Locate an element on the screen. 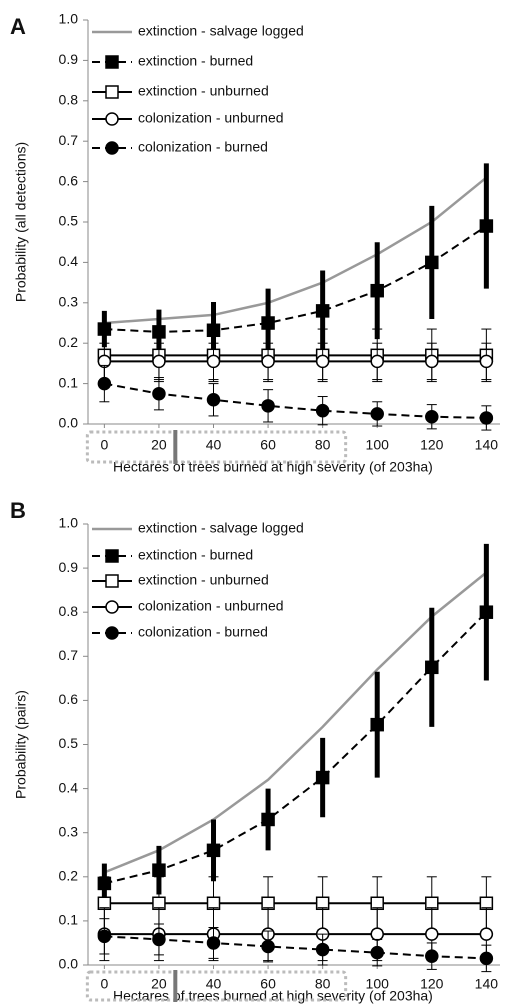 The height and width of the screenshot is (1004, 516). y-tick-label: 0.7 is located at coordinates (69, 655).